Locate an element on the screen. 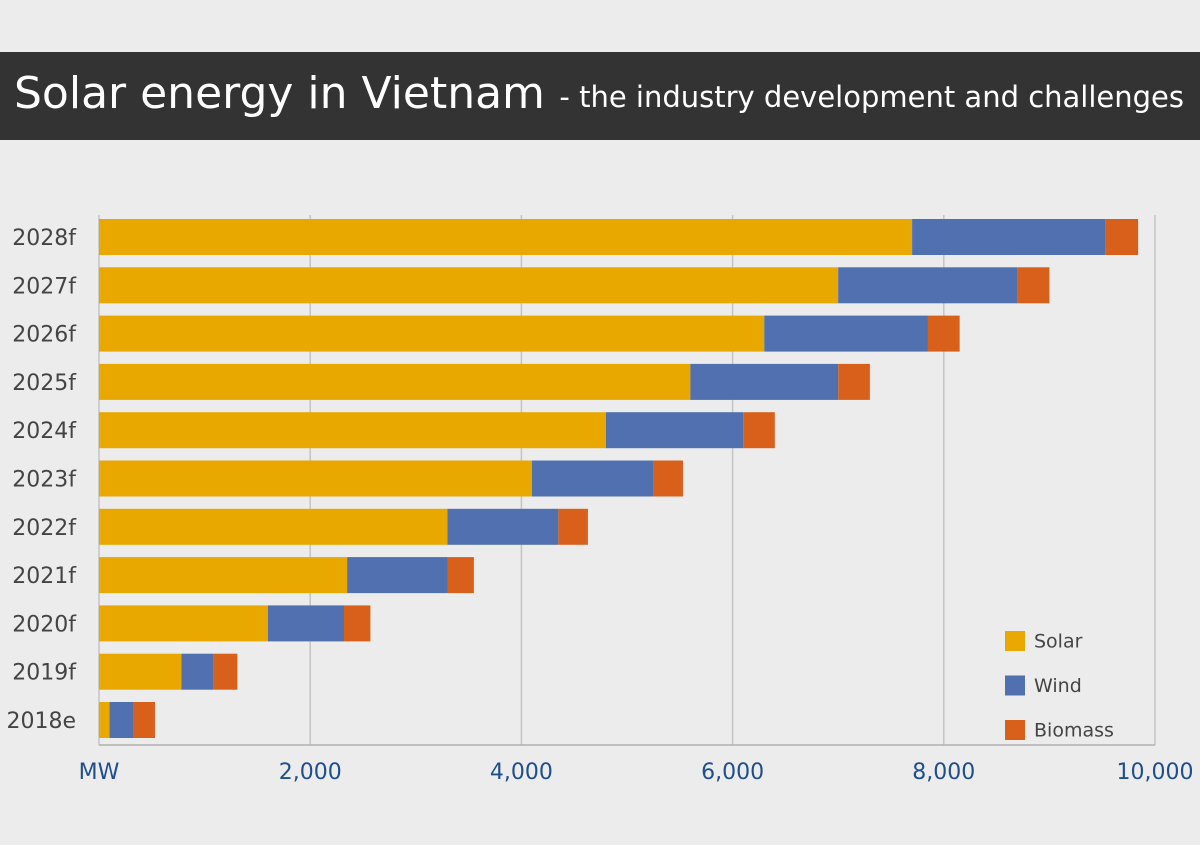 The image size is (1200, 845). y-tick-label: 2021f is located at coordinates (44, 576).